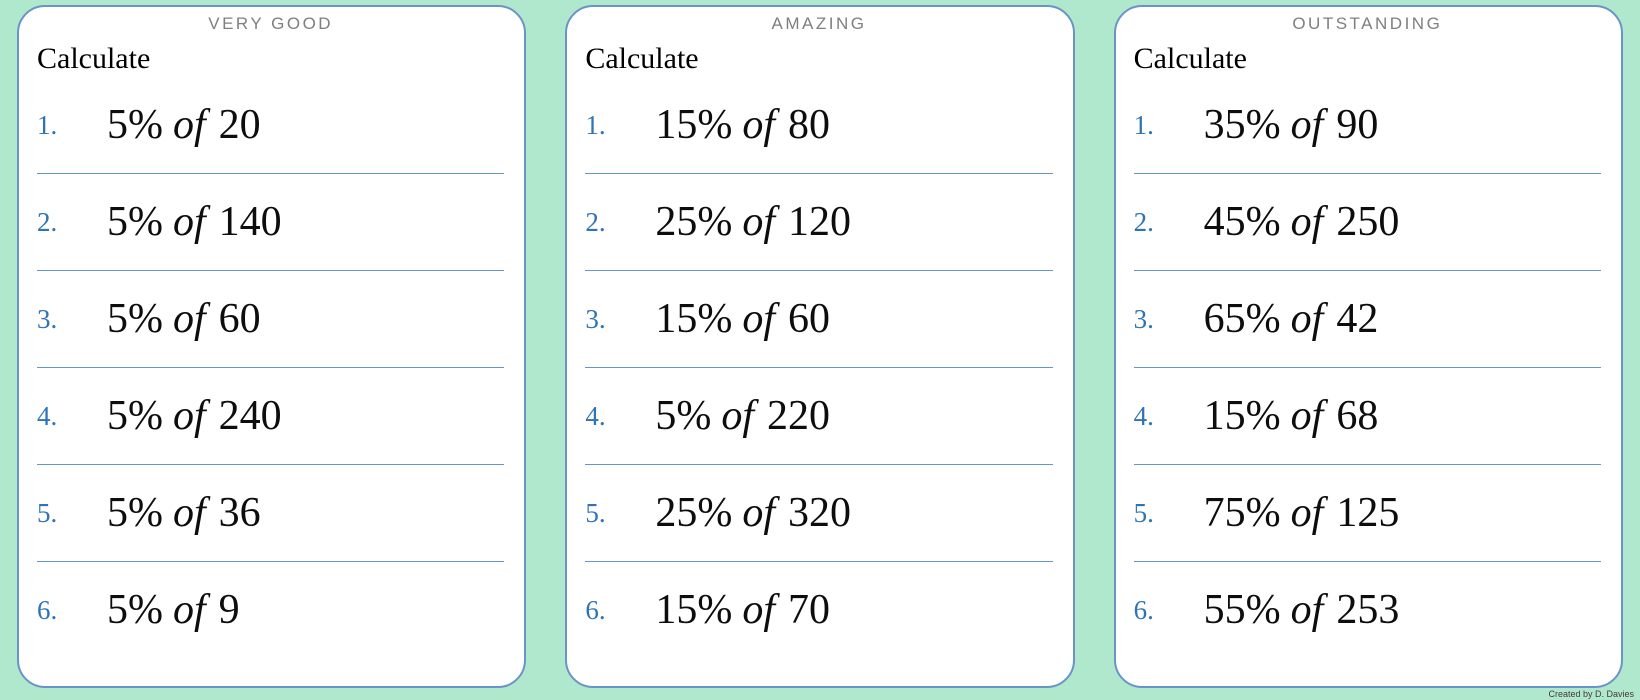  Describe the element at coordinates (1242, 125) in the screenshot. I see `percent-value: 35%` at that location.